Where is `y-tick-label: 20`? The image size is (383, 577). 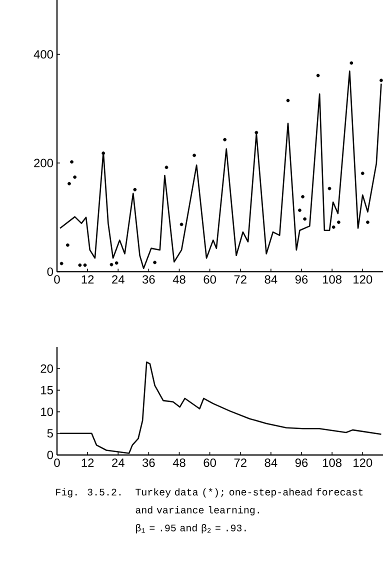 y-tick-label: 20 is located at coordinates (47, 368).